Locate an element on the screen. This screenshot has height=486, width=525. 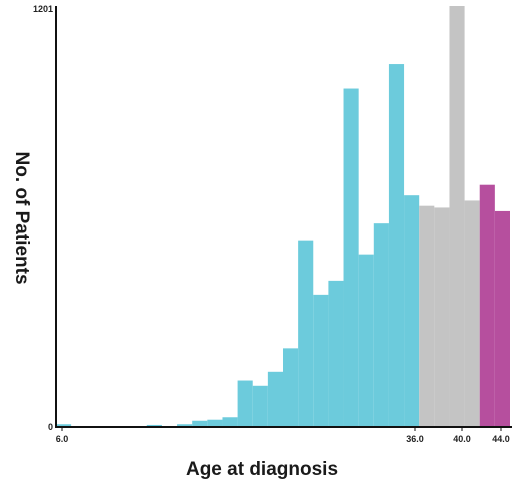
y-tick-label-zero: 0 is located at coordinates (50, 427).